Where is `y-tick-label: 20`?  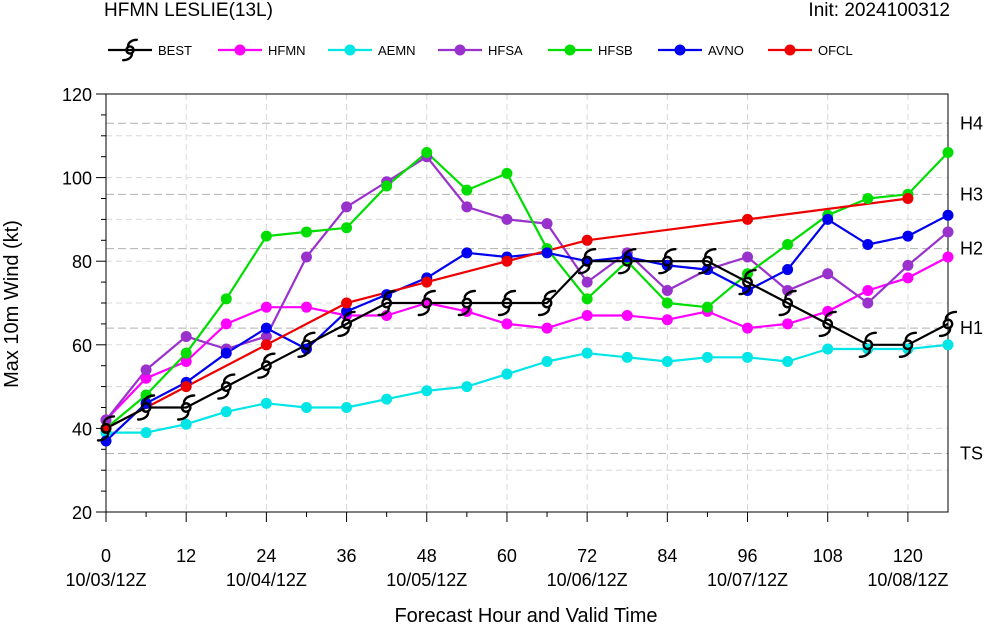 y-tick-label: 20 is located at coordinates (82, 513).